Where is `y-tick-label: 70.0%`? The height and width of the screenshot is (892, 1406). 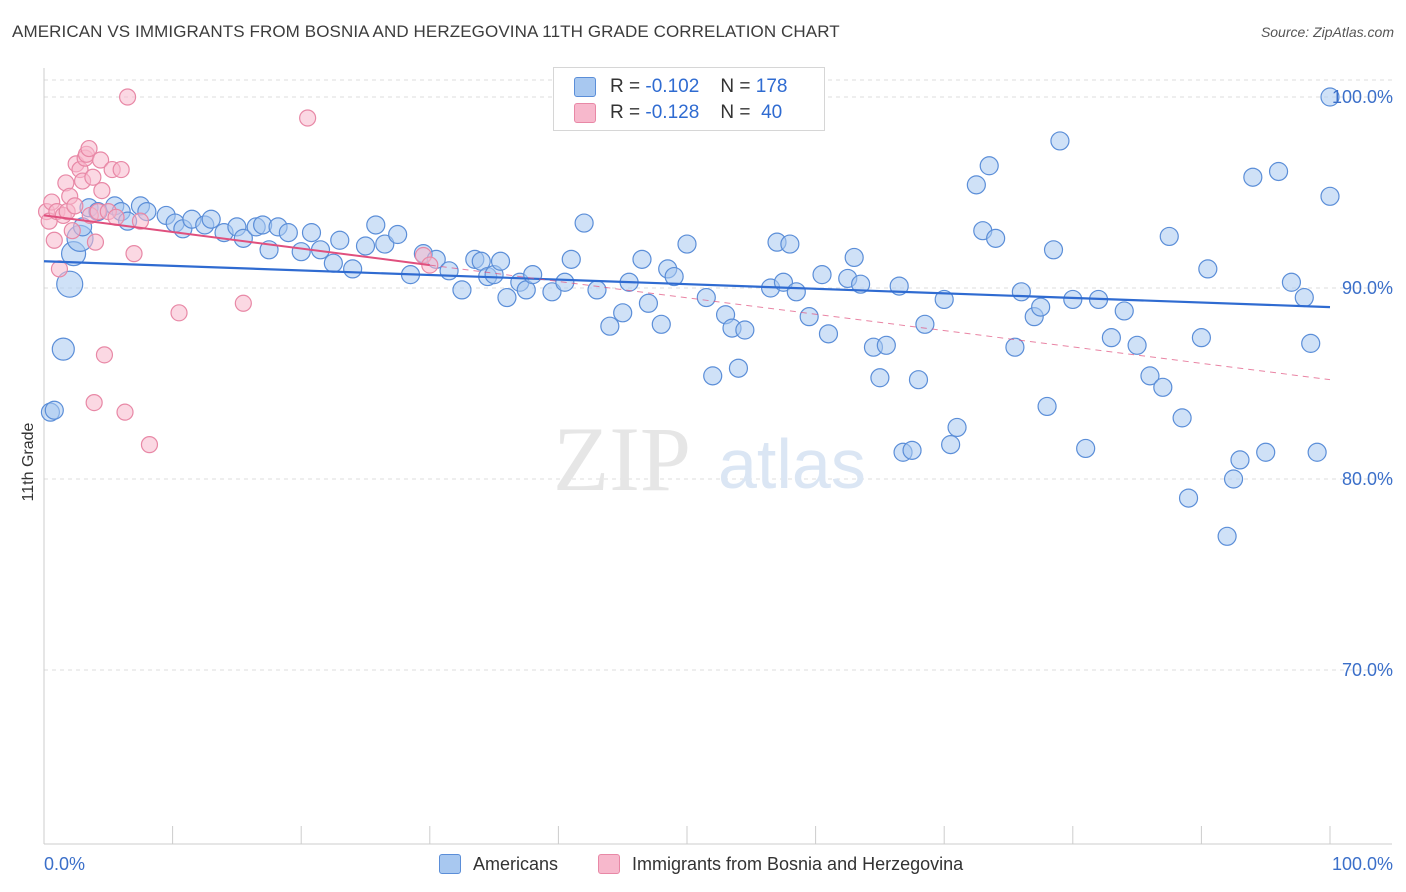
y-tick-label: 70.0% is located at coordinates (1367, 670).